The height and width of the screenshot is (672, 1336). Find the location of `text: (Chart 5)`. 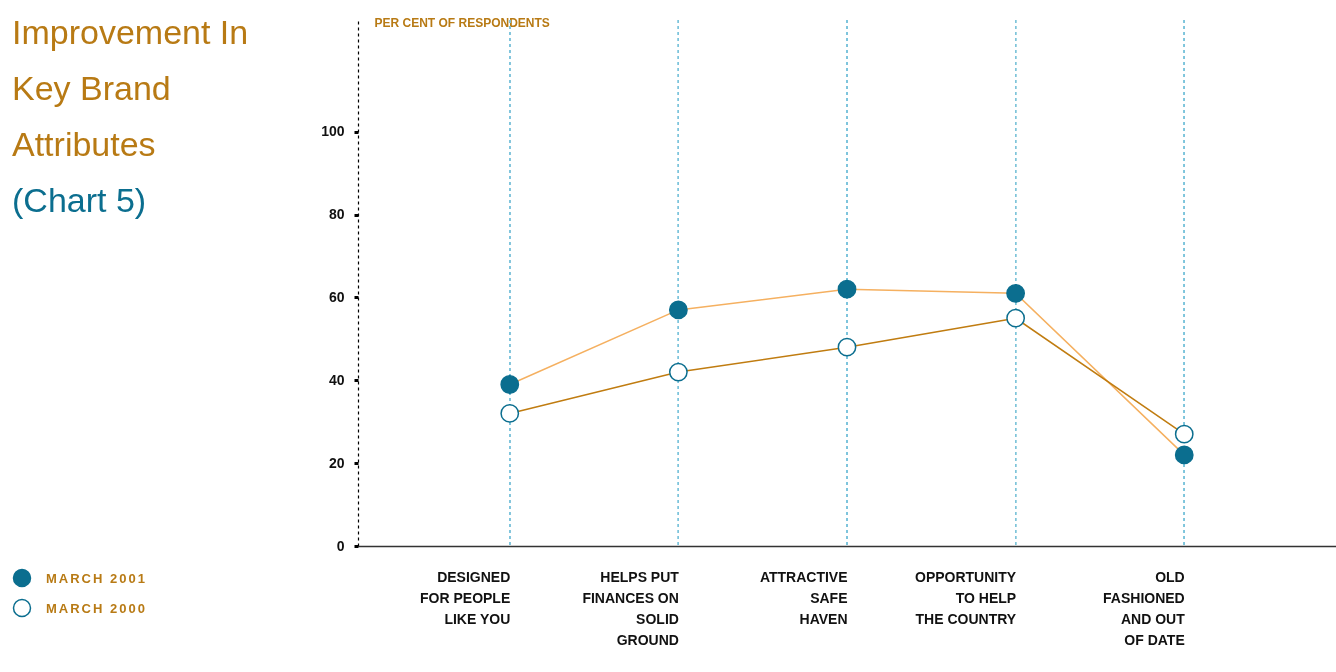

text: (Chart 5) is located at coordinates (80, 200).